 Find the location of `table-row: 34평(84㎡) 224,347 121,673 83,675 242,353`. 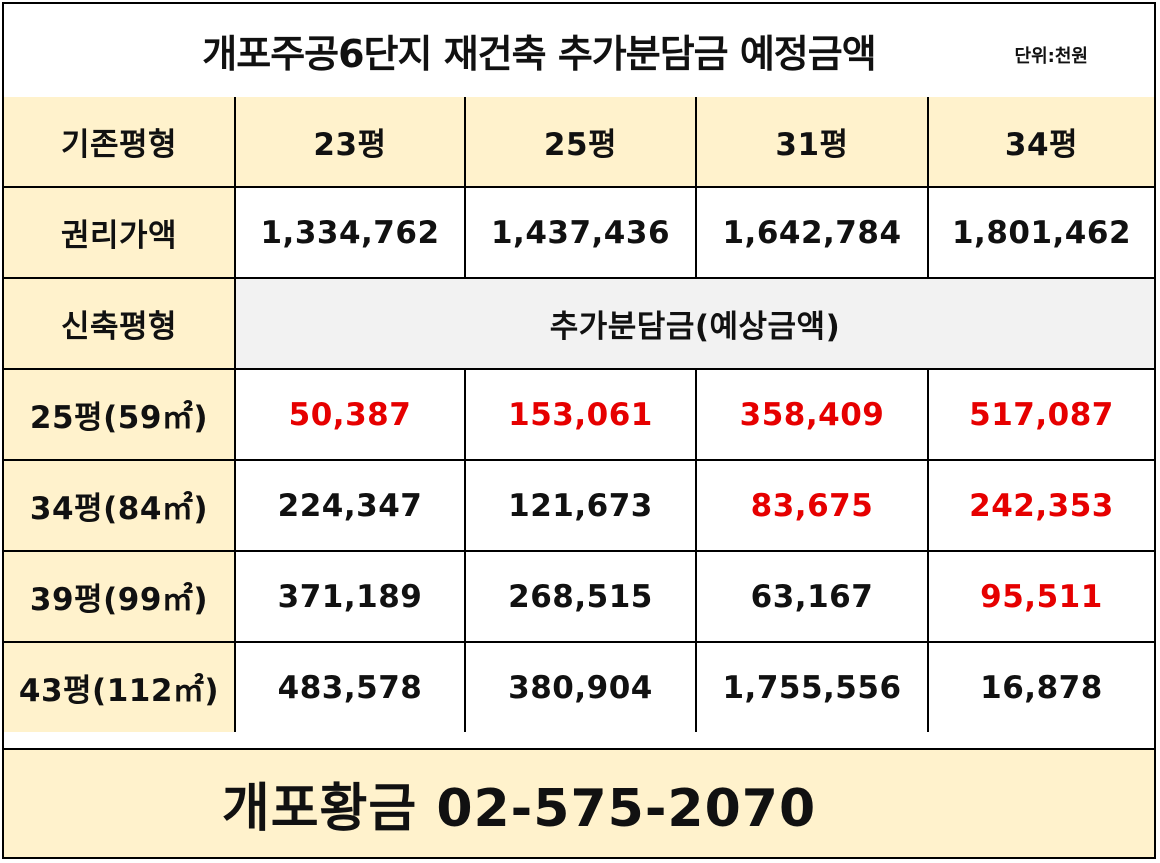

table-row: 34평(84㎡) 224,347 121,673 83,675 242,353 is located at coordinates (579, 505).